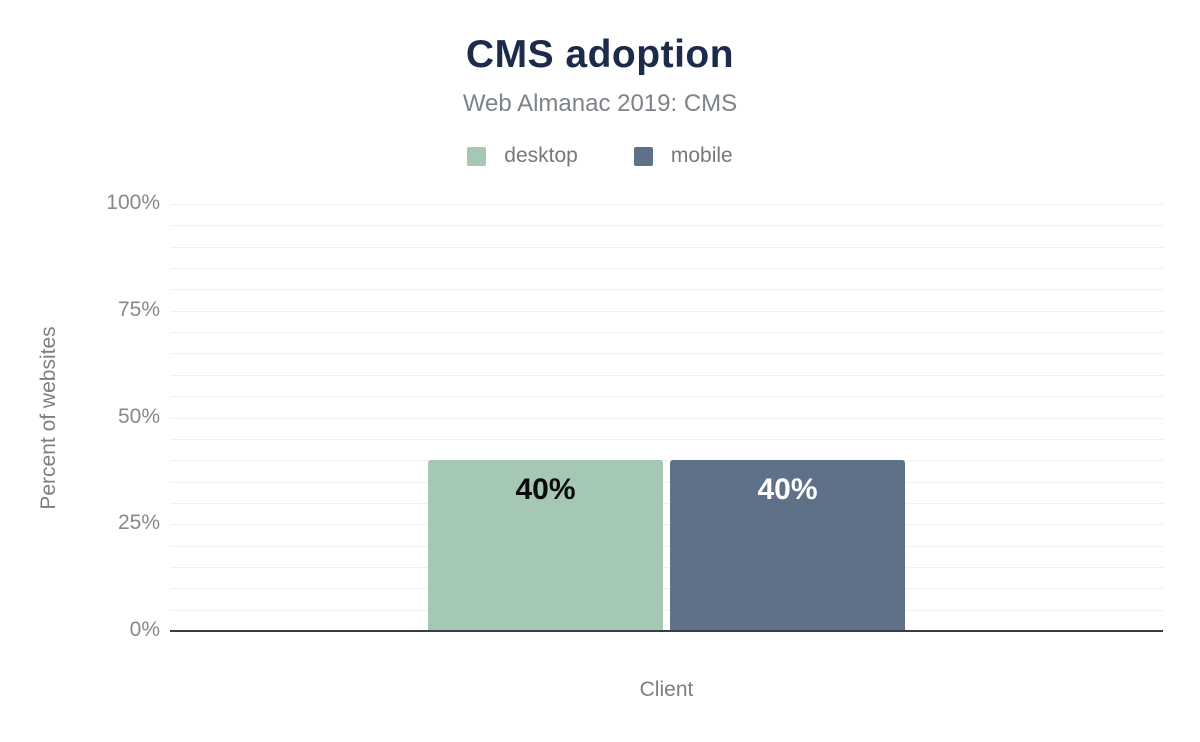  What do you see at coordinates (477, 156) in the screenshot?
I see `legend-swatch-desktop` at bounding box center [477, 156].